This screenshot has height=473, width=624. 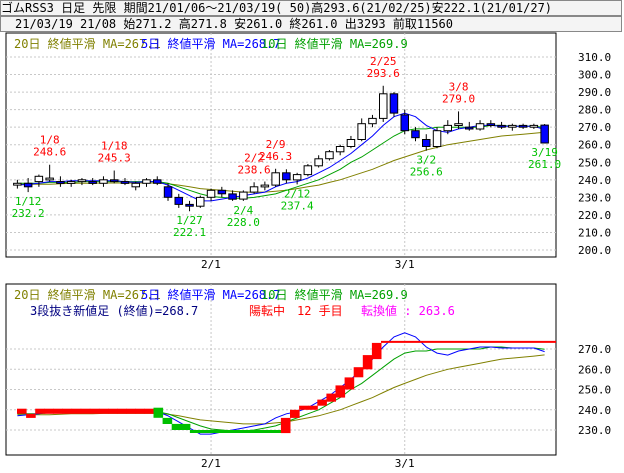 What do you see at coordinates (544, 152) in the screenshot?
I see `low-date-label: 3/19` at bounding box center [544, 152].